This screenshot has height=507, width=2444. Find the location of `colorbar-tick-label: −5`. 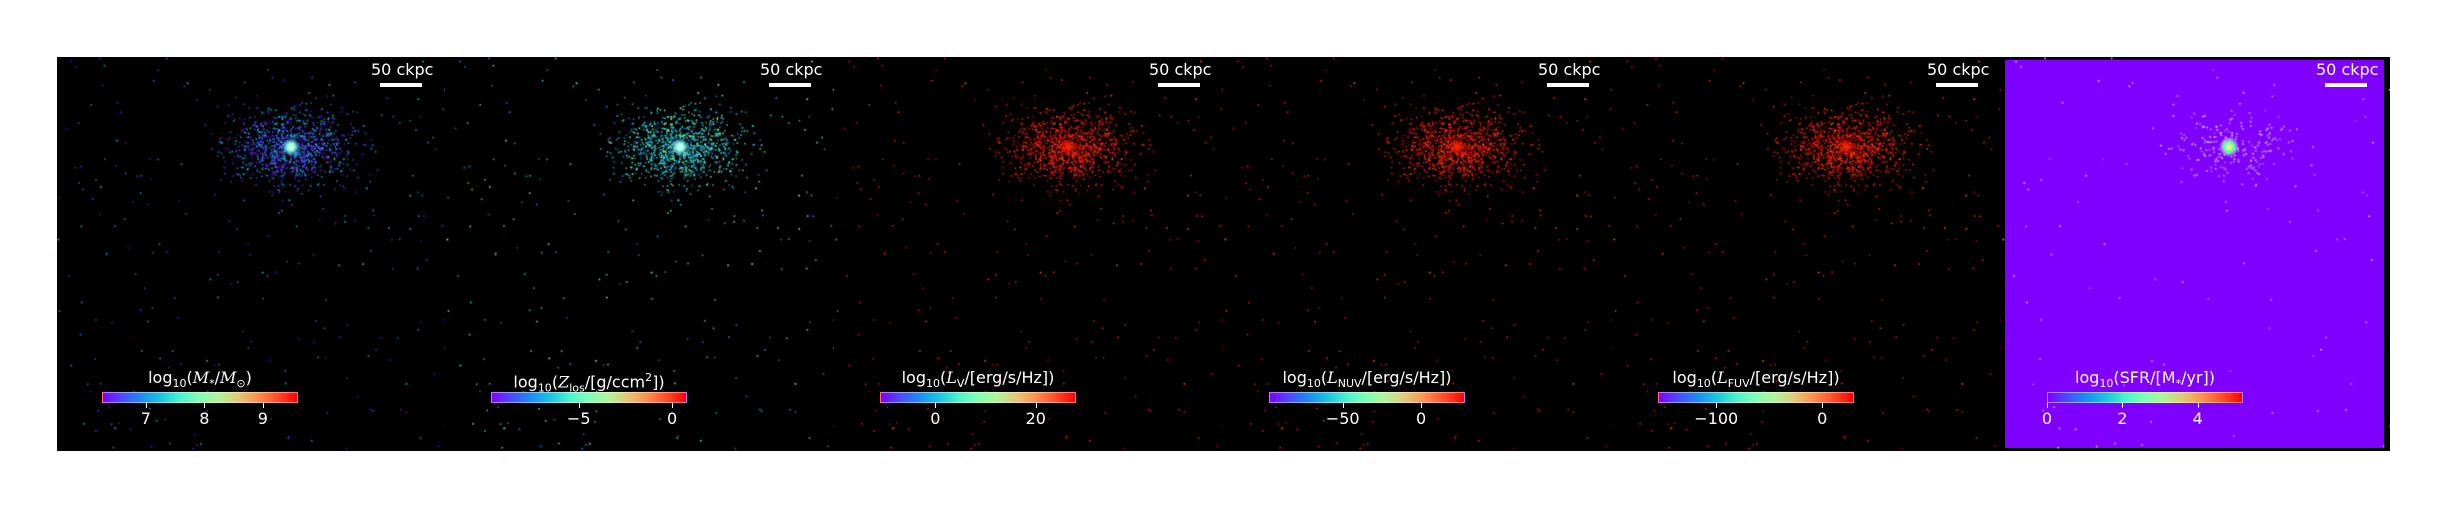

colorbar-tick-label: −5 is located at coordinates (578, 418).